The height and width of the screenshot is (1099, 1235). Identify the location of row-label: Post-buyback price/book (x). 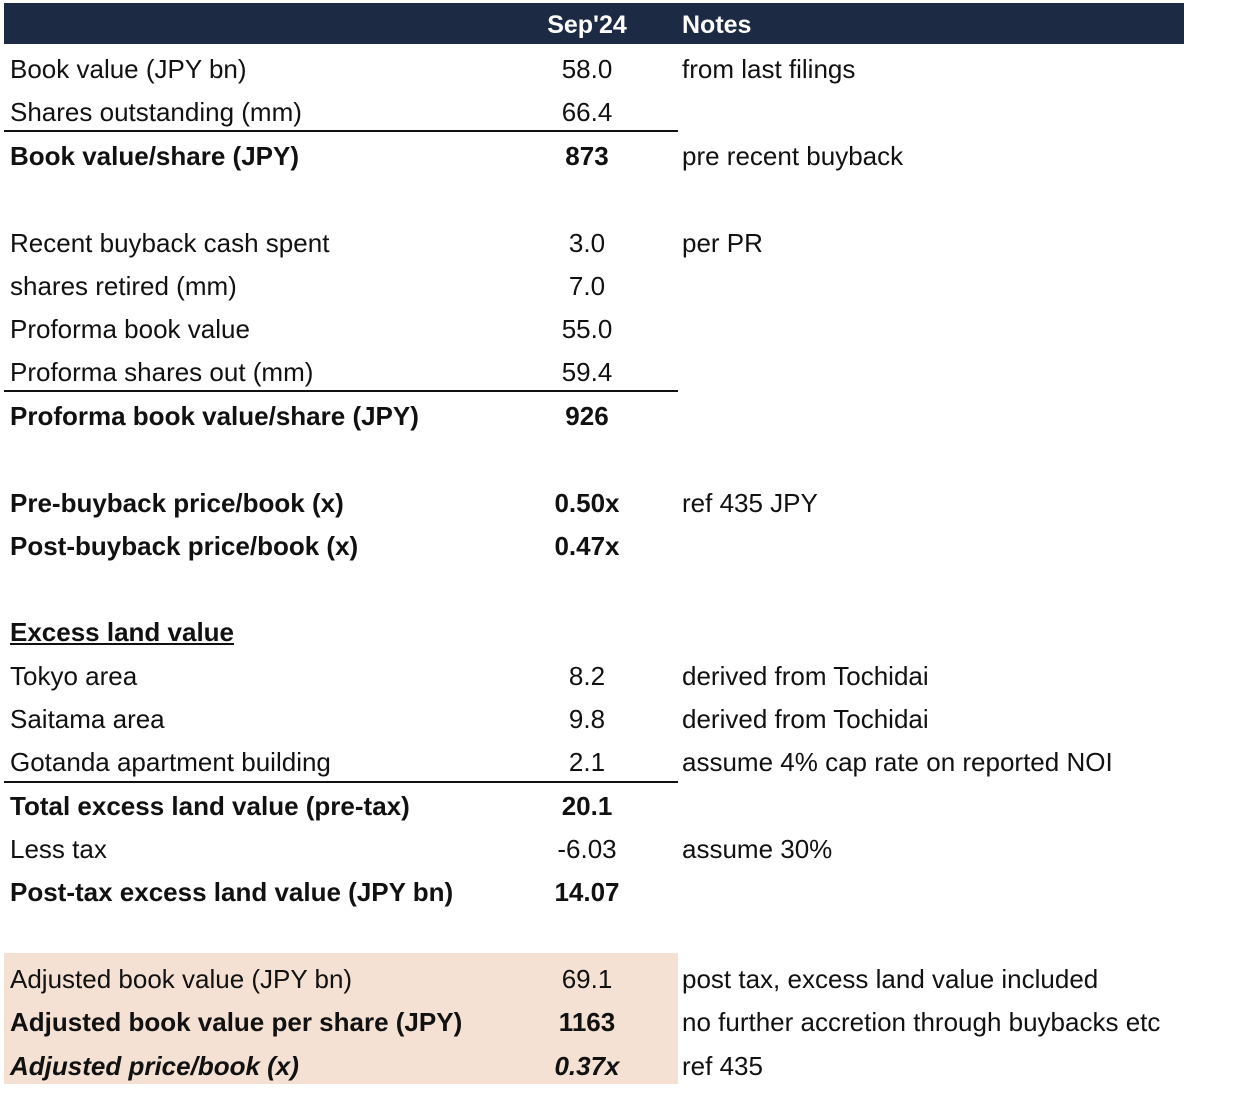
(184, 546).